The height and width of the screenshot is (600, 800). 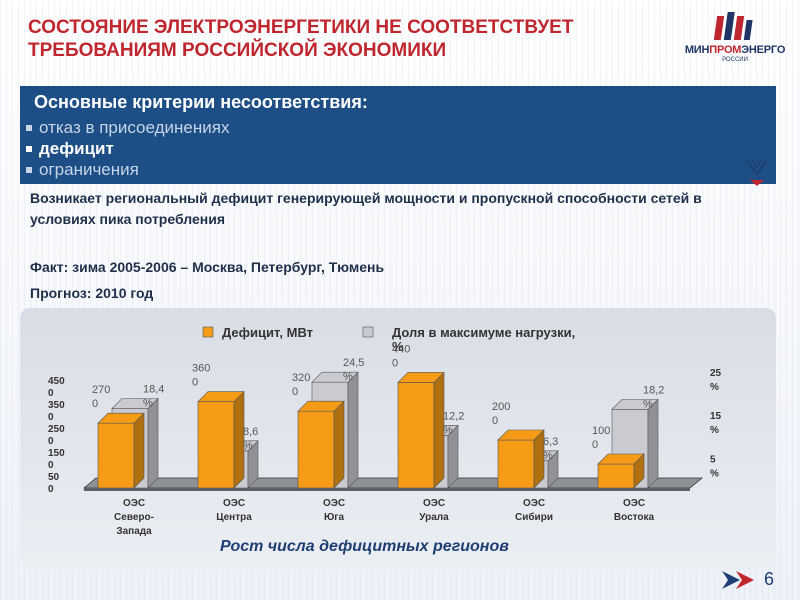 What do you see at coordinates (69, 149) in the screenshot?
I see `criteria-item-deficit: дефицит` at bounding box center [69, 149].